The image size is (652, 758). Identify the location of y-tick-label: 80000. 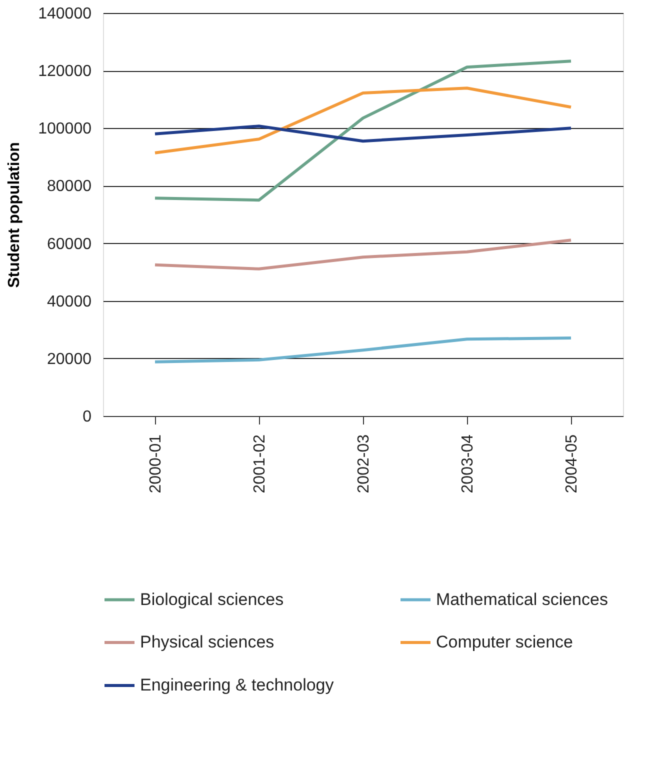
(69, 187).